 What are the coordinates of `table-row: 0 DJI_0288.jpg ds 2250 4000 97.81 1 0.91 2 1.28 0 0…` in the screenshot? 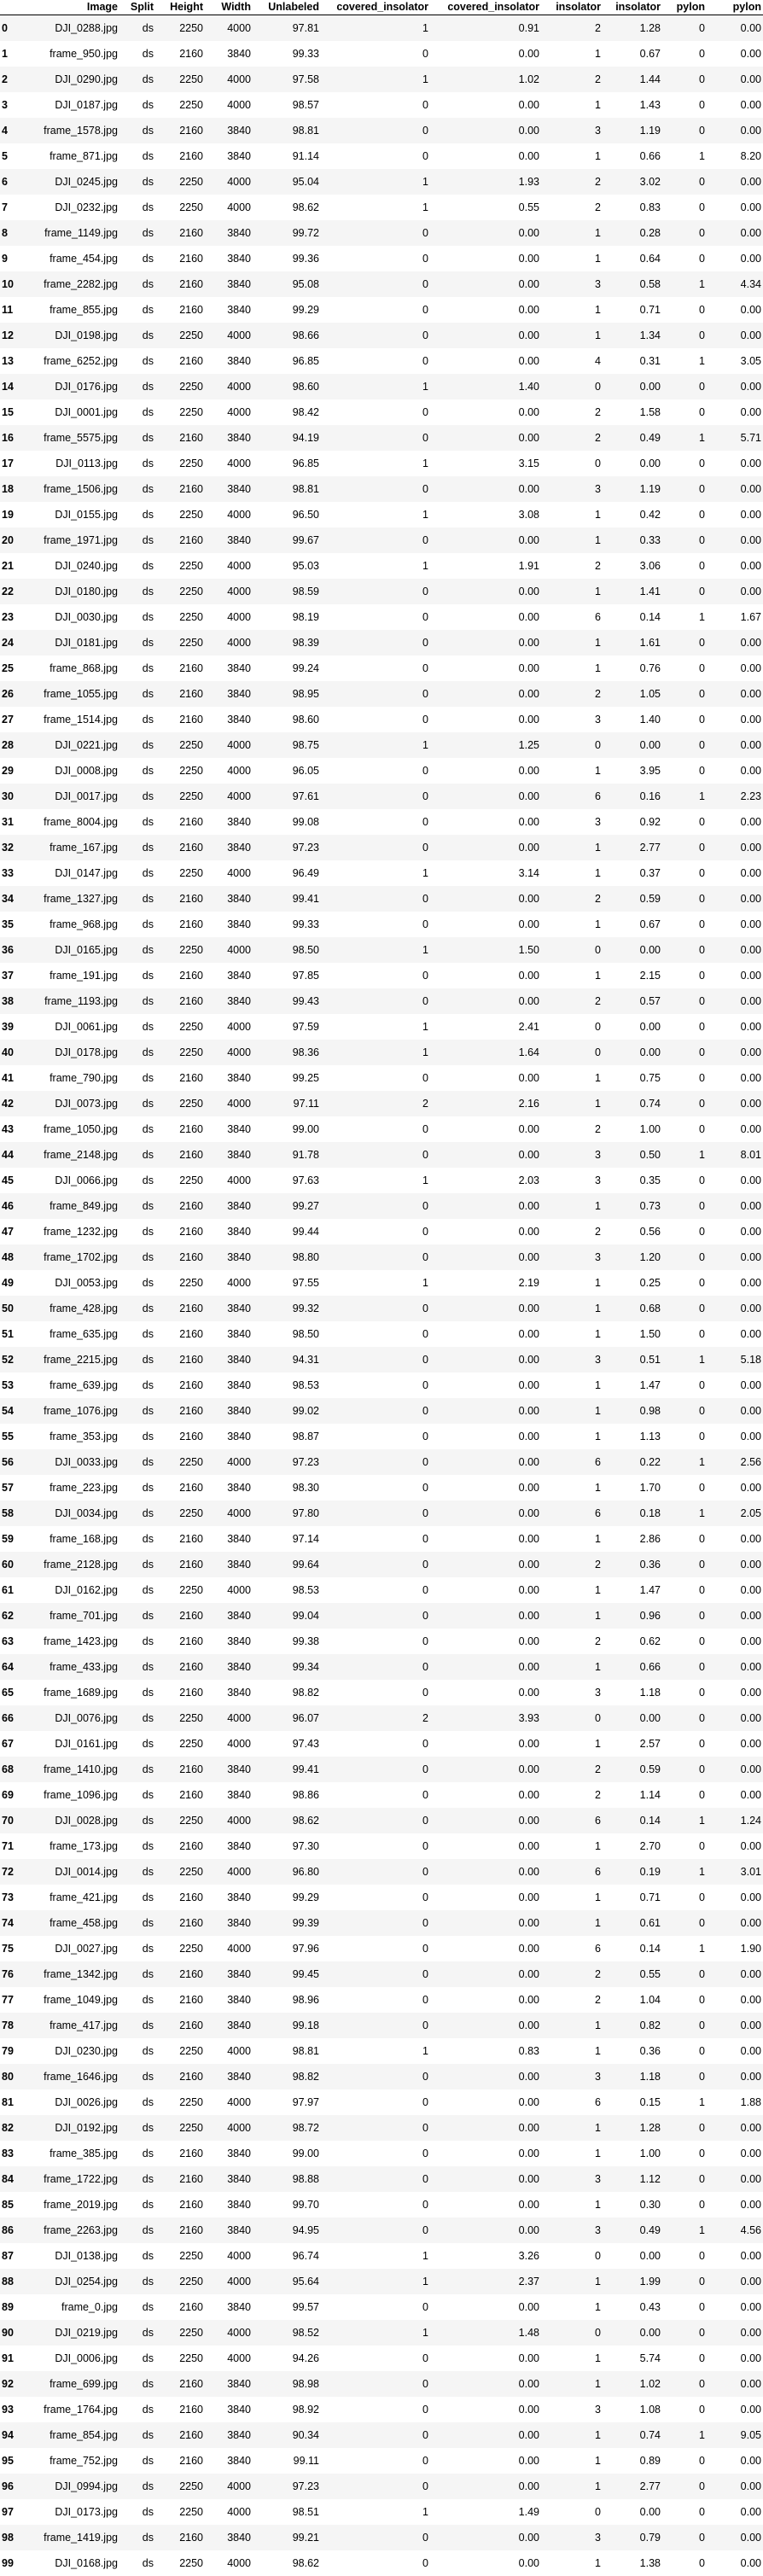 It's located at (381, 28).